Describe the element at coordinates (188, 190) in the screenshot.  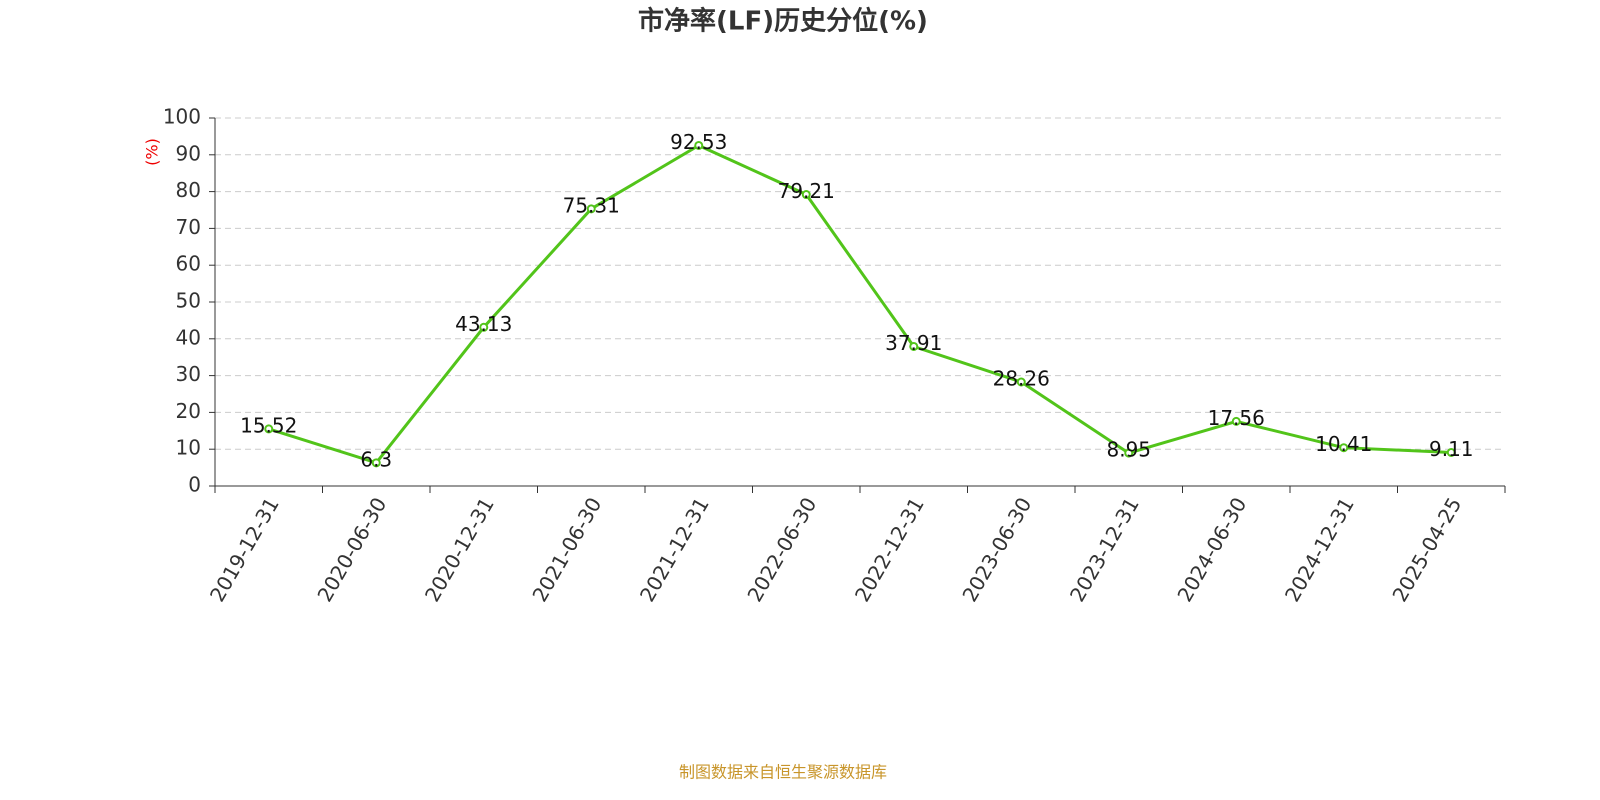
I see `y-tick-label: 80` at that location.